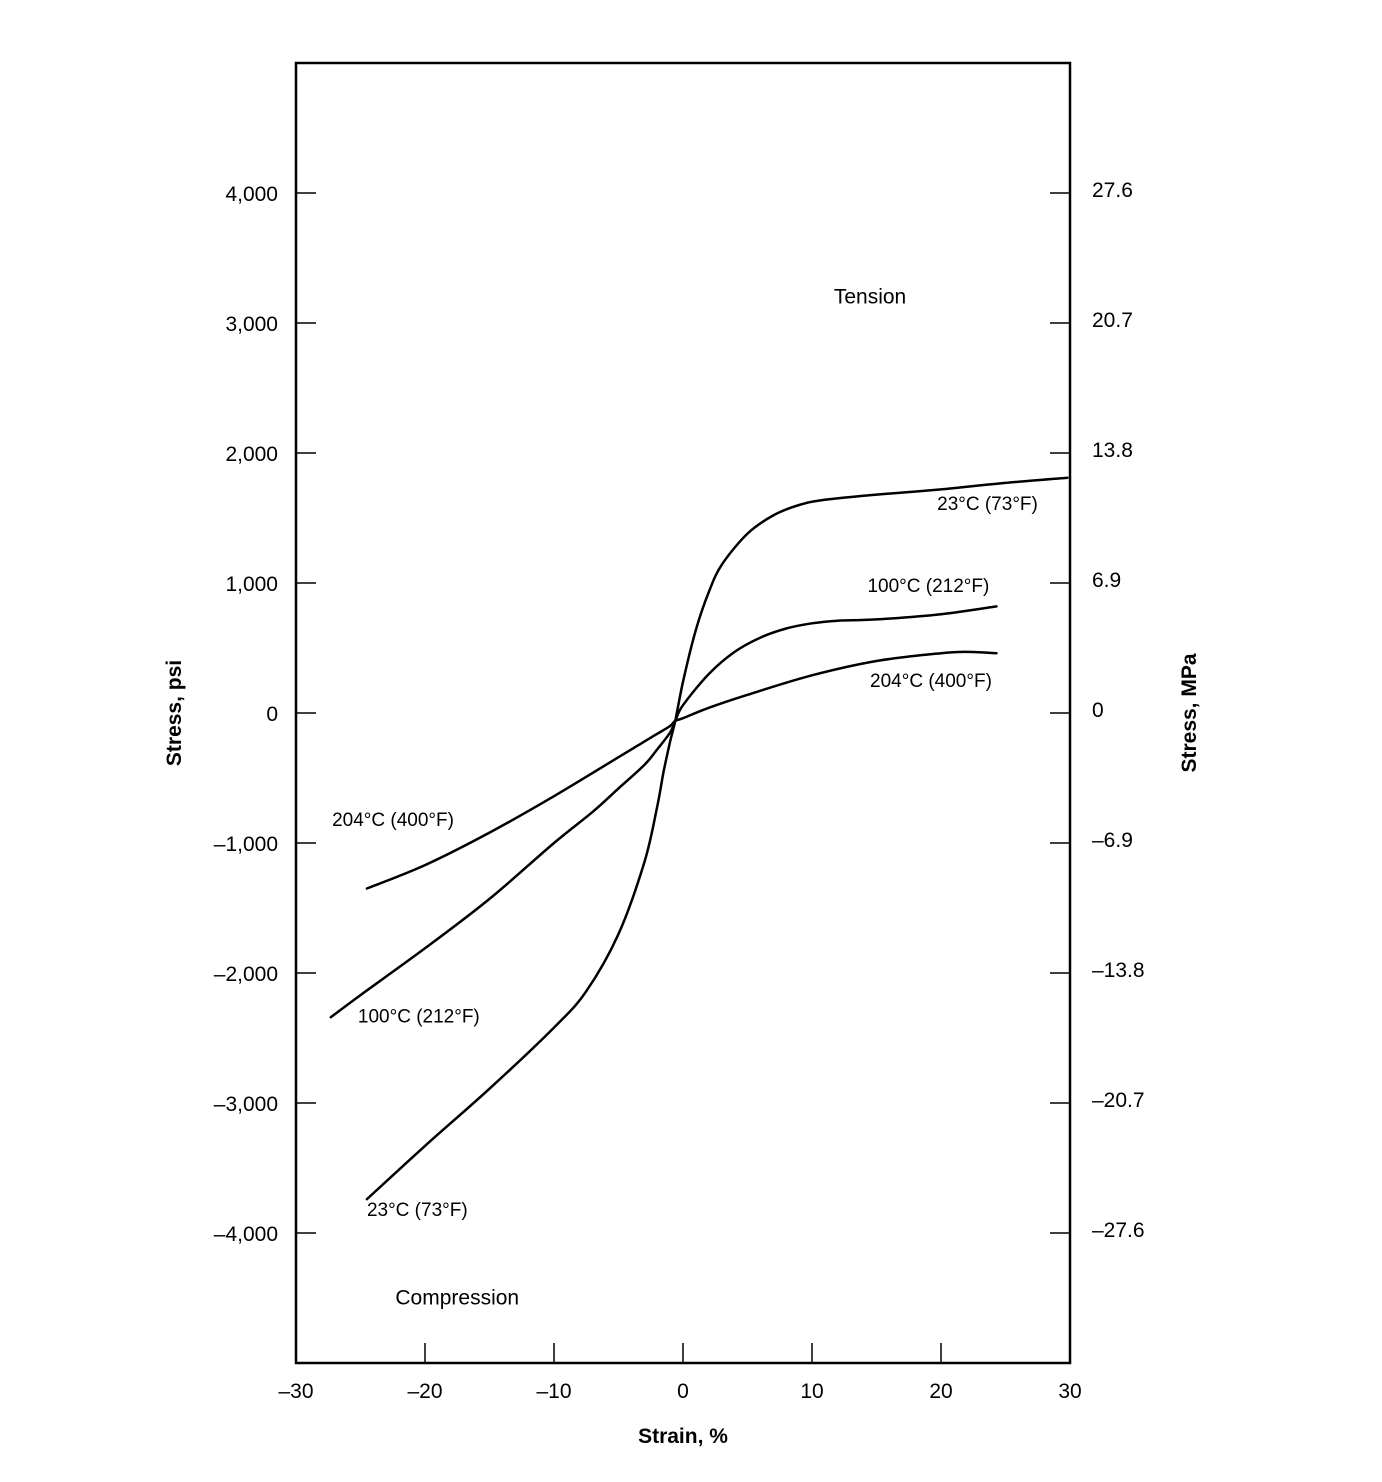 This screenshot has height=1482, width=1382. I want to click on x-tick-label: 30, so click(1069, 1391).